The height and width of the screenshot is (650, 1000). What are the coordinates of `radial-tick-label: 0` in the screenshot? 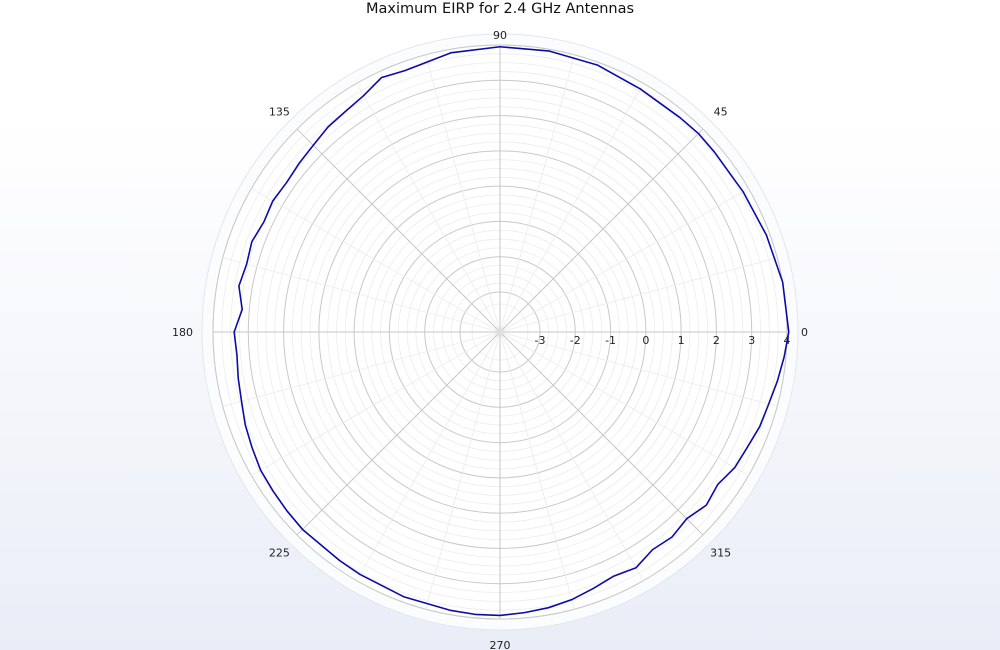 It's located at (645, 340).